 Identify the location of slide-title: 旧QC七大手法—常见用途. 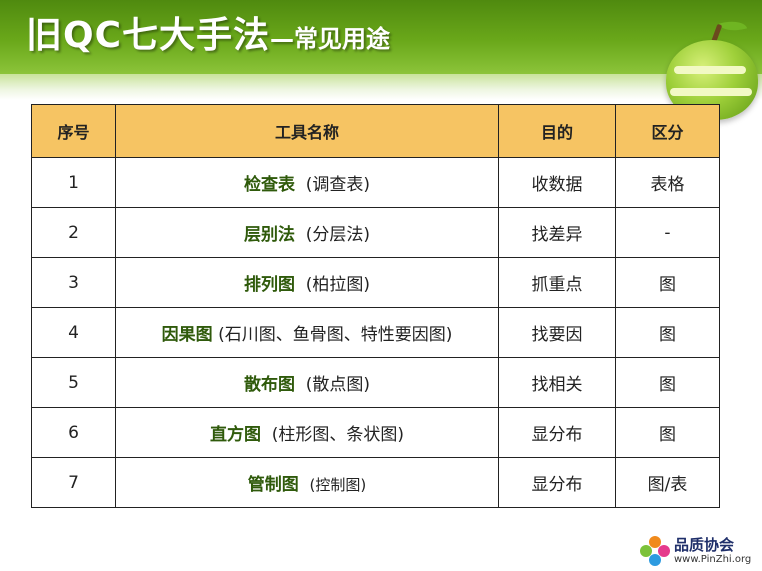
(208, 36).